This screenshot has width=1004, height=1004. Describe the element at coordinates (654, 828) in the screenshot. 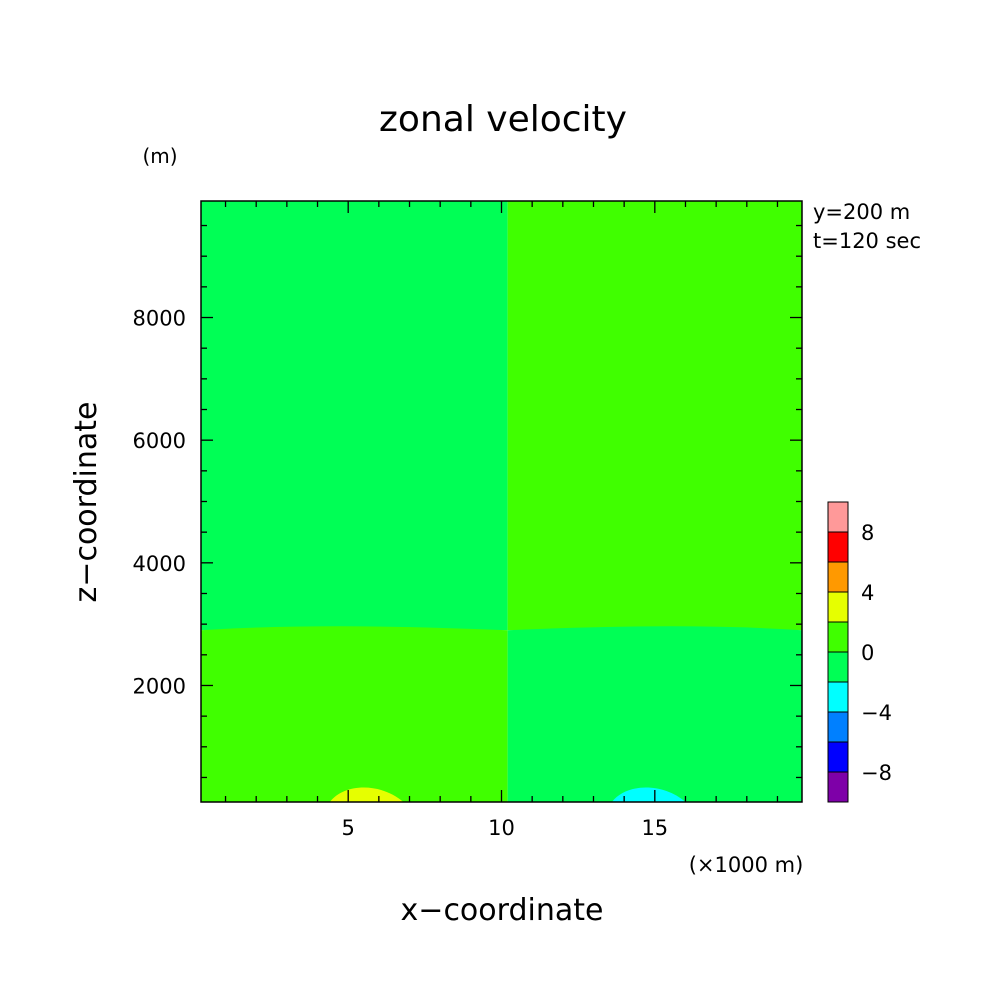

I see `x-tick-label: 15` at that location.